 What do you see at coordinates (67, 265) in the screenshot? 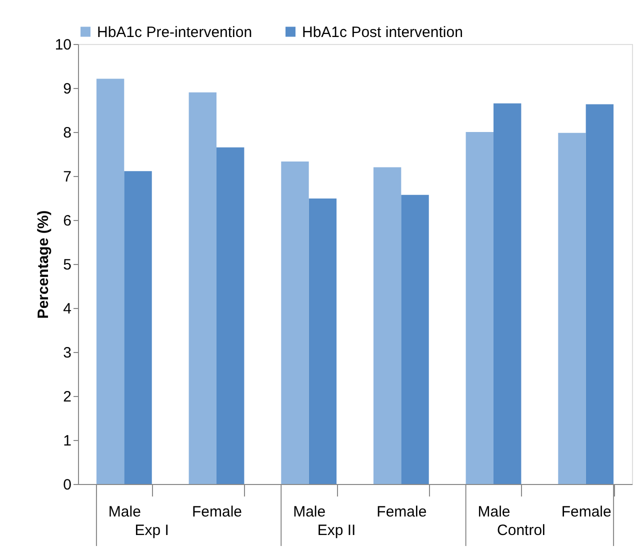
I see `y-tick-label: 5` at bounding box center [67, 265].